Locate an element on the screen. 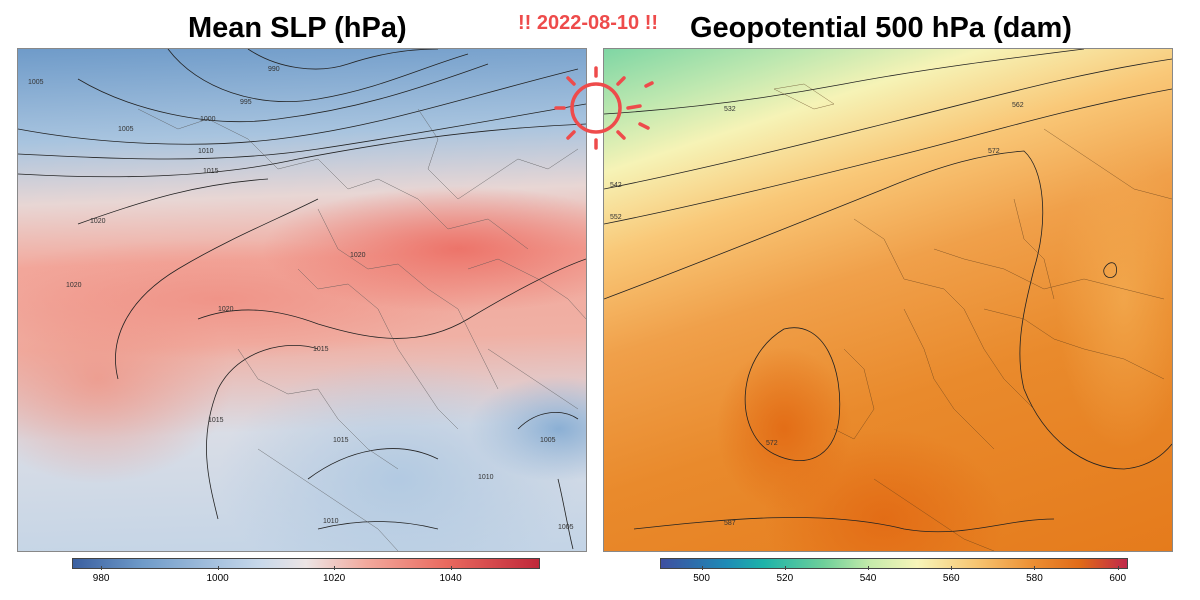  slp-contour-label: 1000 is located at coordinates (208, 119).